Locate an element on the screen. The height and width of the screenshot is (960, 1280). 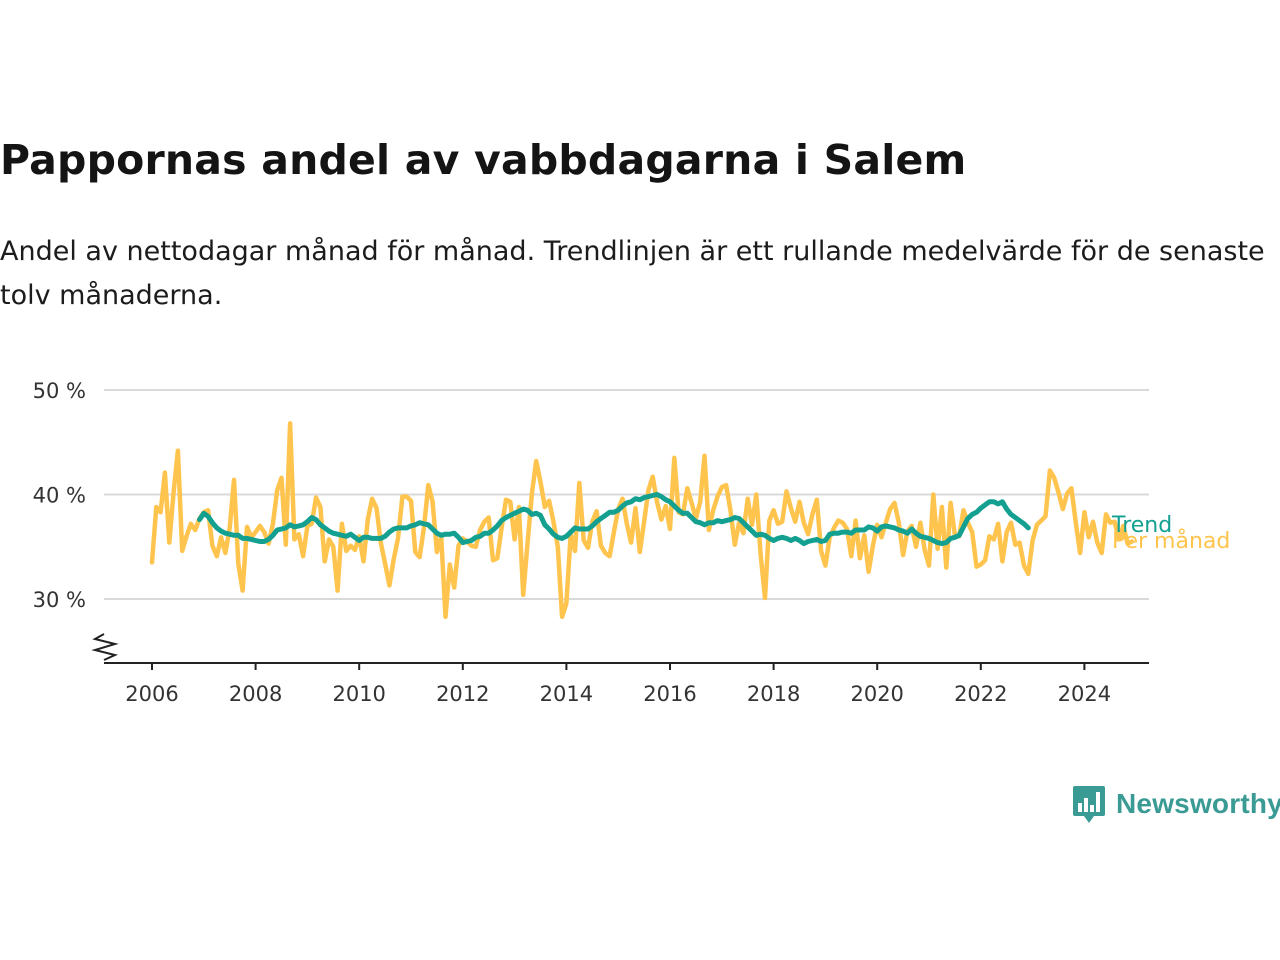
series-line-trend is located at coordinates (614, 519).